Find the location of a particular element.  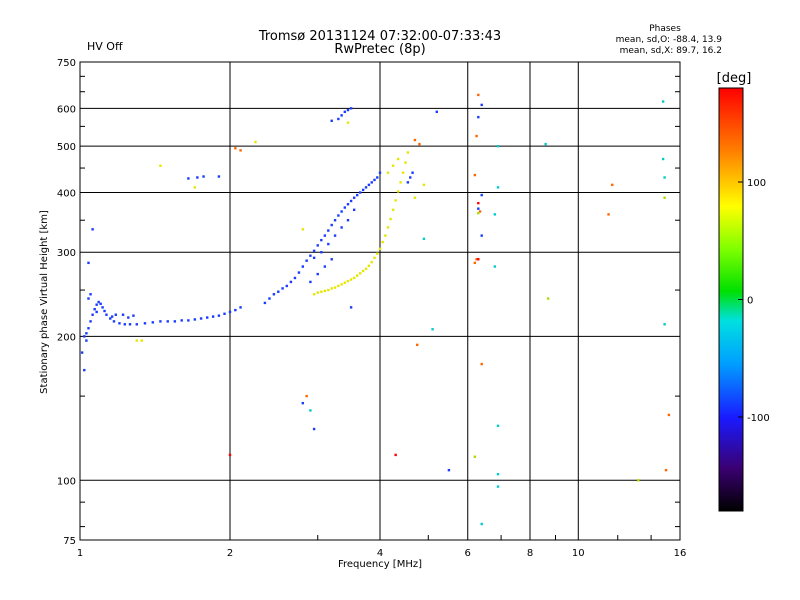

colorbar-ticks: 100 0 -100 is located at coordinates (754, 301).